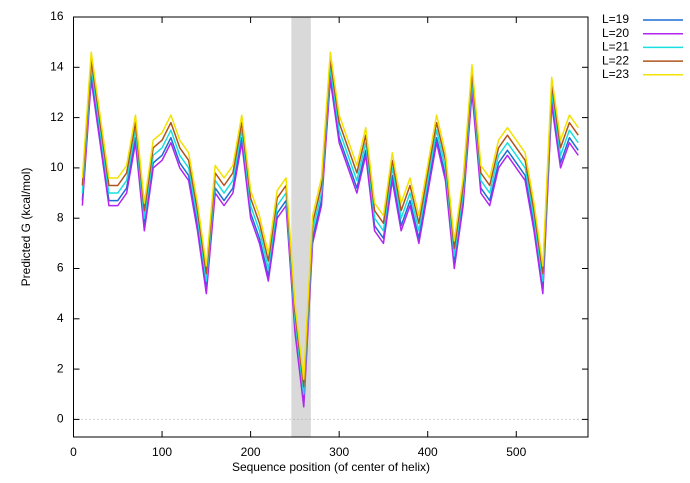 The image size is (690, 483). Describe the element at coordinates (57, 167) in the screenshot. I see `y-tick-label: 10` at that location.